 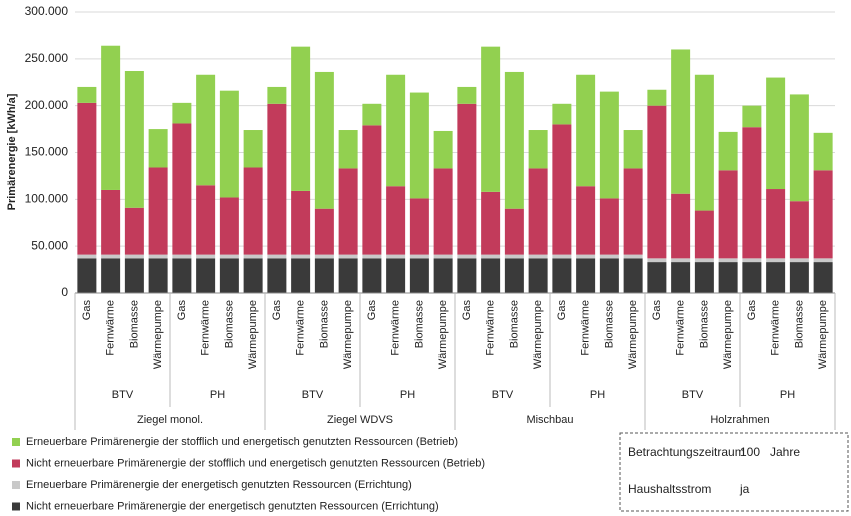 What do you see at coordinates (47, 105) in the screenshot?
I see `y-tick-label: 200.000` at bounding box center [47, 105].